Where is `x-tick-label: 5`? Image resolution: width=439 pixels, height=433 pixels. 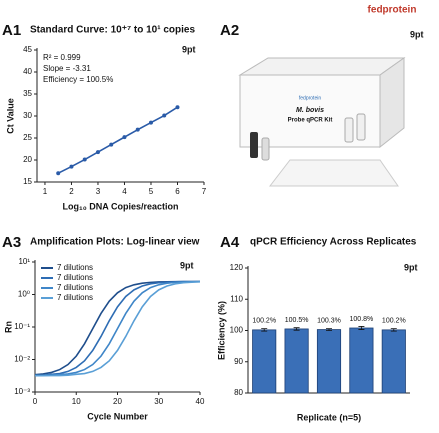
x-tick-label: 5 is located at coordinates (151, 191).